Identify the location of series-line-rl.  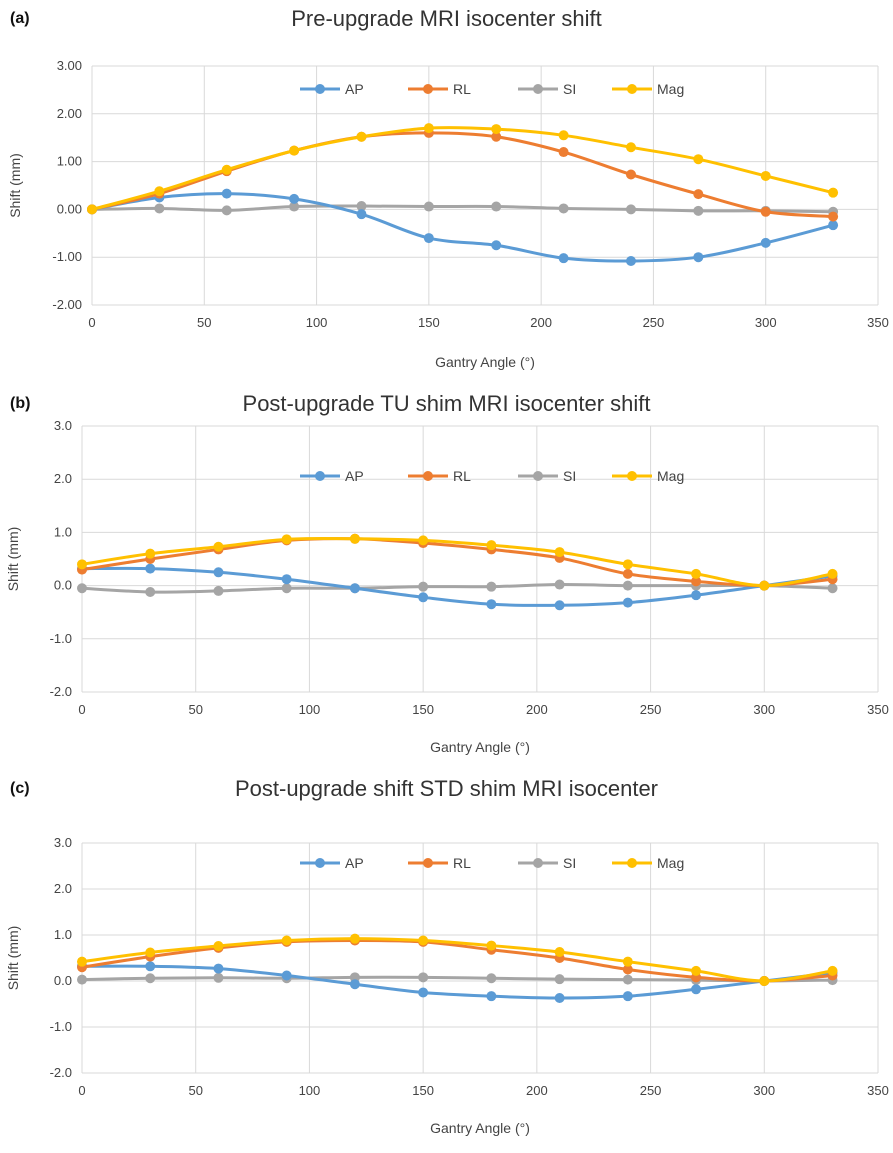
(462, 175).